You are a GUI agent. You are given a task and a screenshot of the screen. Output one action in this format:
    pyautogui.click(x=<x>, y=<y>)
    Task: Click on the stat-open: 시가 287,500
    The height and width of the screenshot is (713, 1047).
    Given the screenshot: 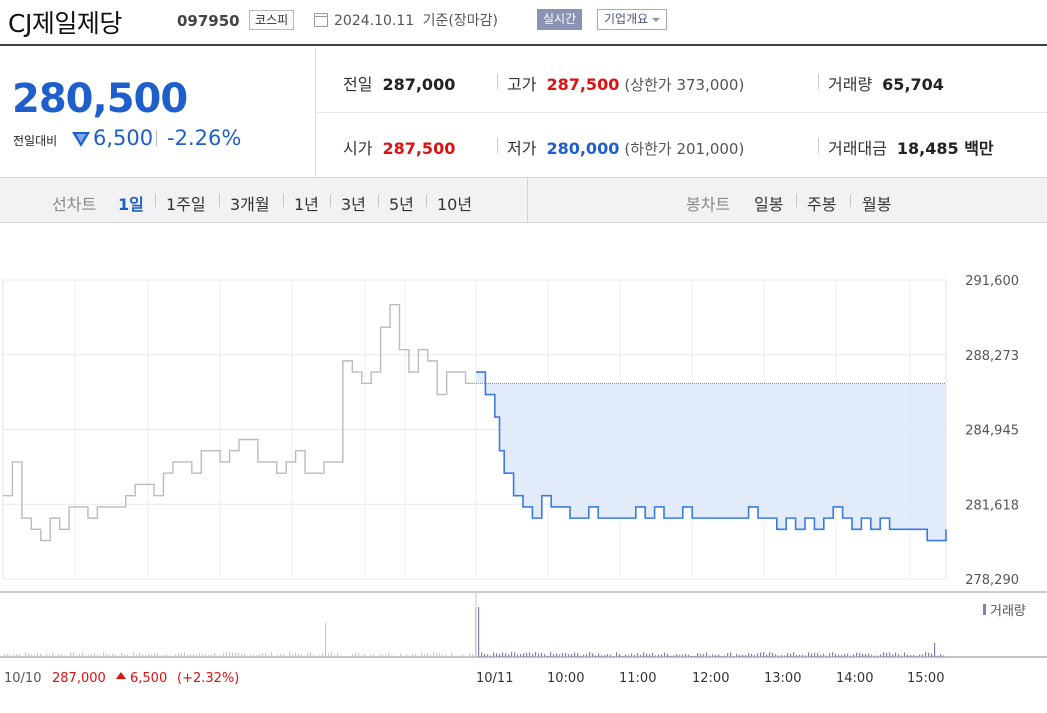 What is the action you would take?
    pyautogui.click(x=399, y=147)
    